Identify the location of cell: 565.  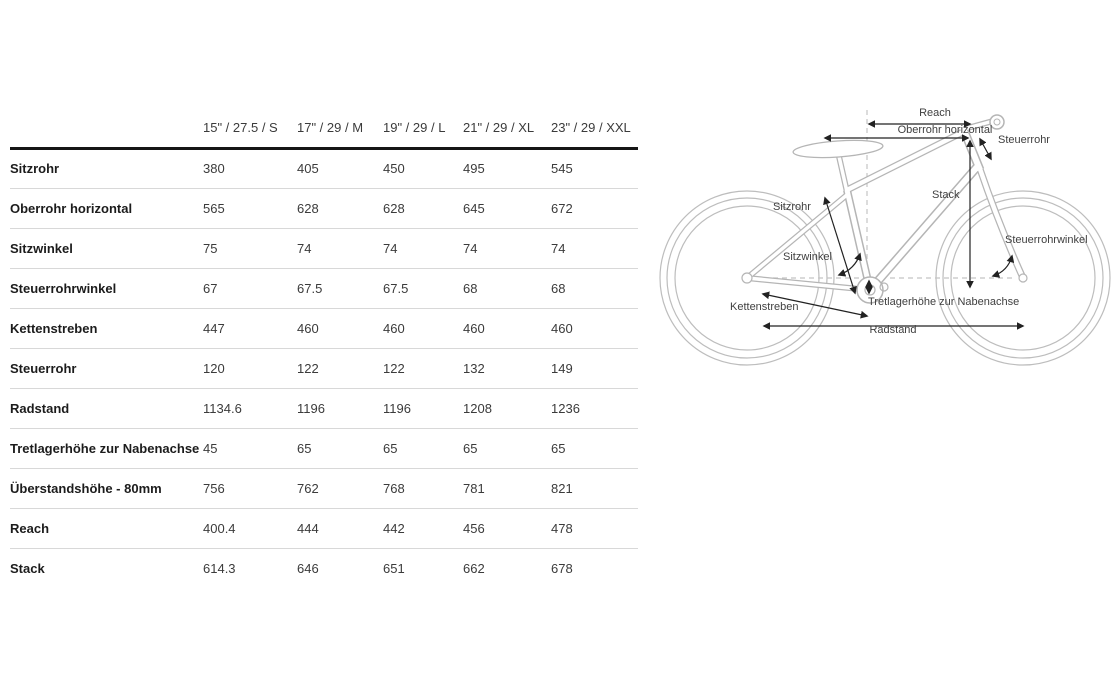
(214, 208).